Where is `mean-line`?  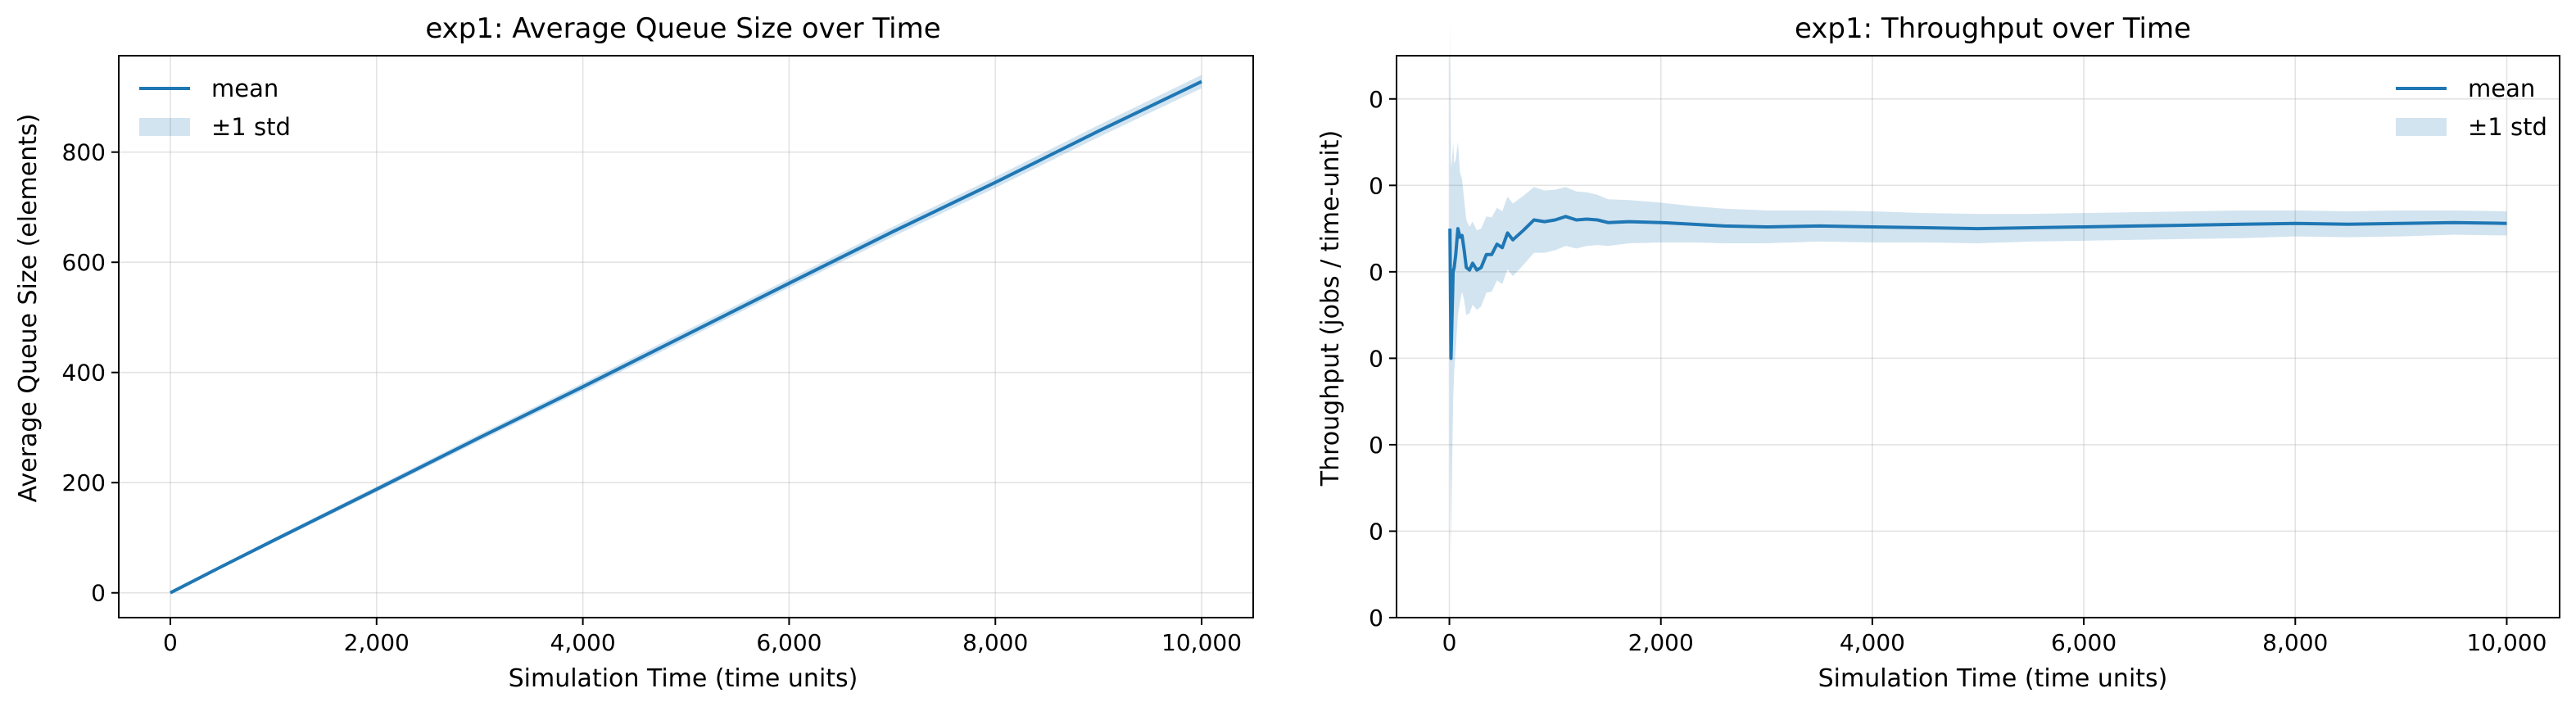
mean-line is located at coordinates (1977, 288).